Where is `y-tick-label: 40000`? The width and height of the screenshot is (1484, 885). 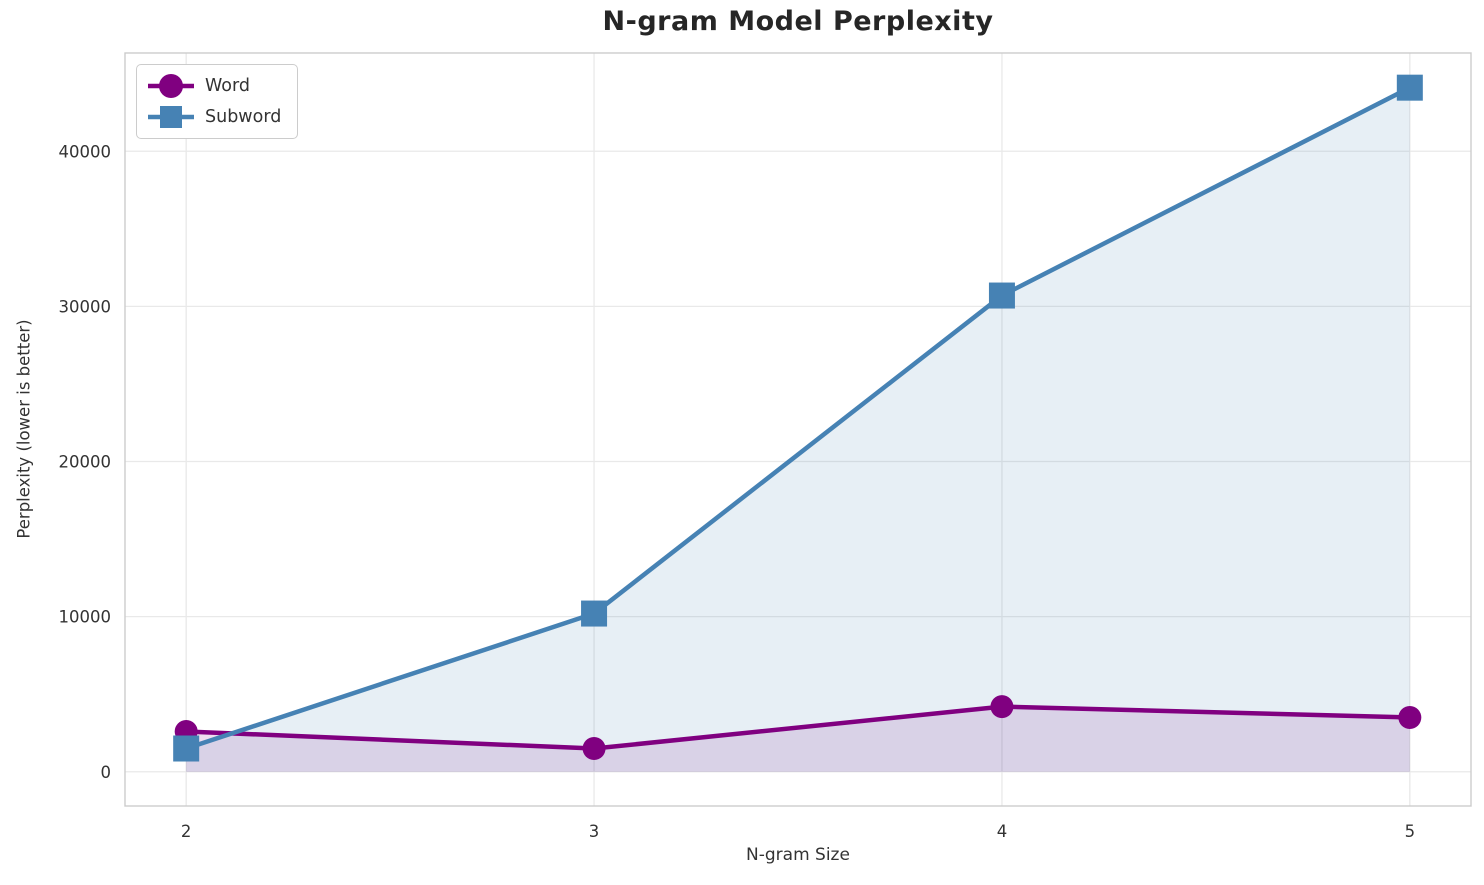
y-tick-label: 40000 is located at coordinates (85, 151).